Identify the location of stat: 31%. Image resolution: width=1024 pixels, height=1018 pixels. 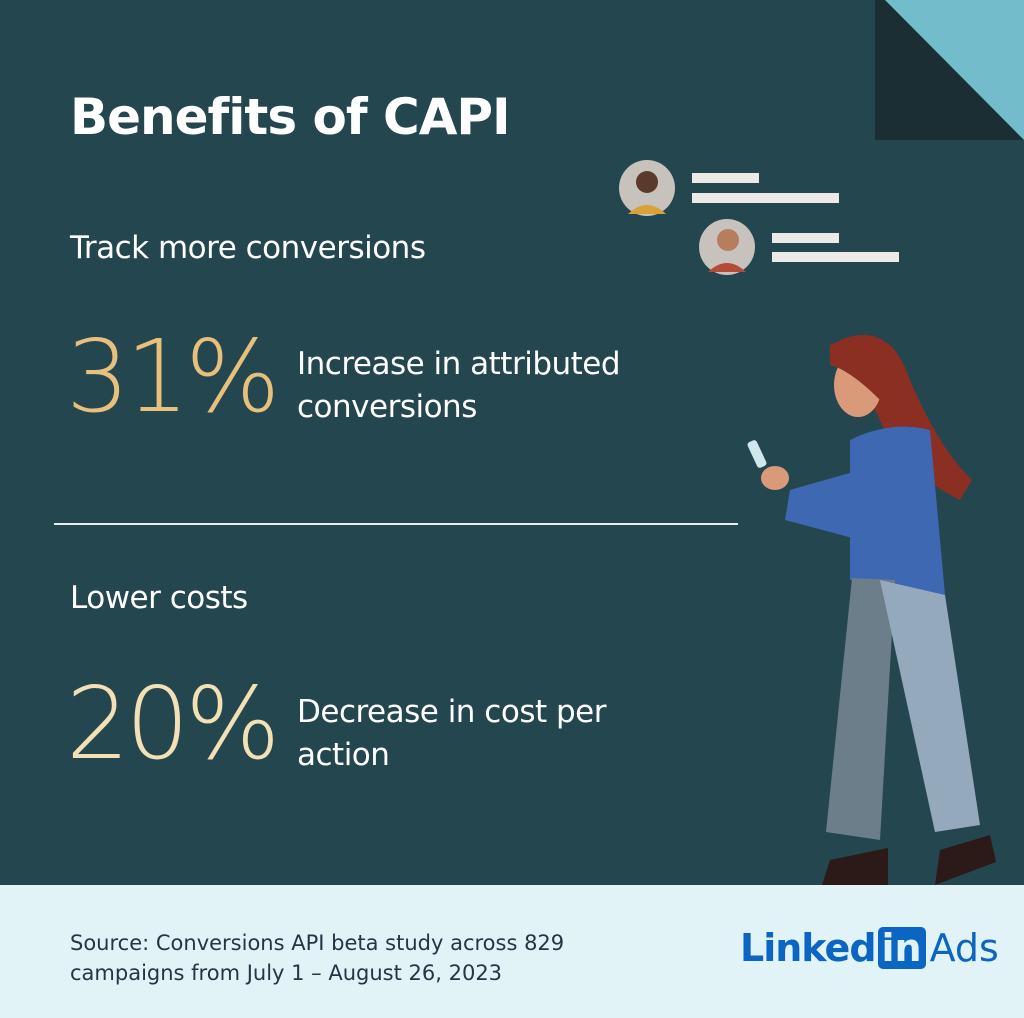
(173, 376).